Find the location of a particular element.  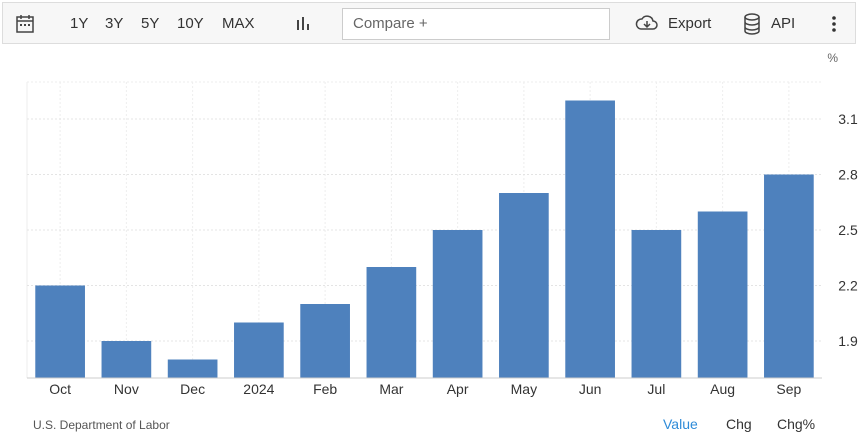

export-button: Export is located at coordinates (690, 23).